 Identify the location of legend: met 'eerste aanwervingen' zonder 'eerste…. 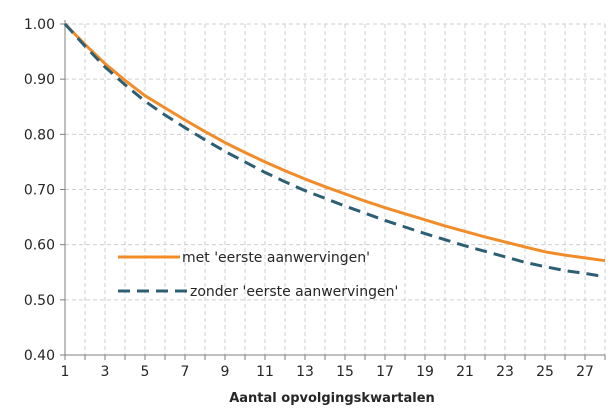
(258, 275).